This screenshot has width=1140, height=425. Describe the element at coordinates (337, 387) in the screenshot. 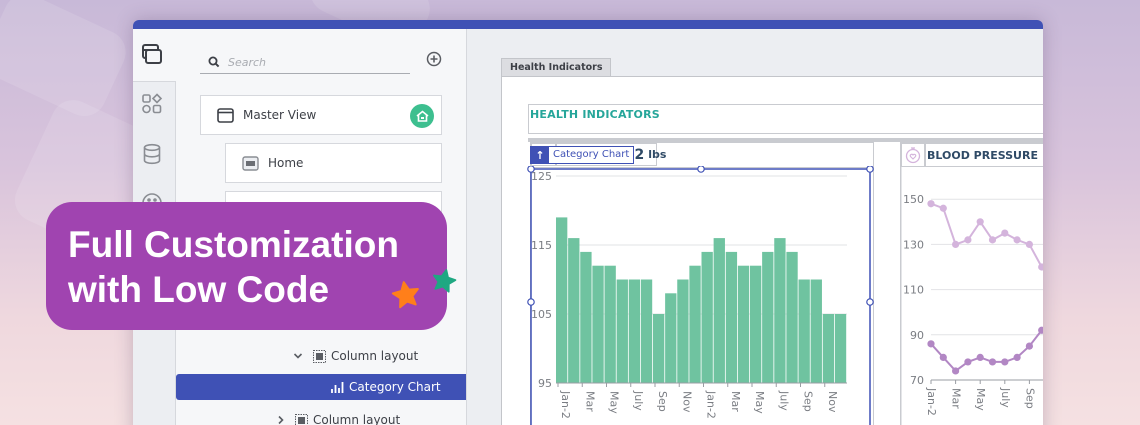

I see `bar-chart-icon` at that location.